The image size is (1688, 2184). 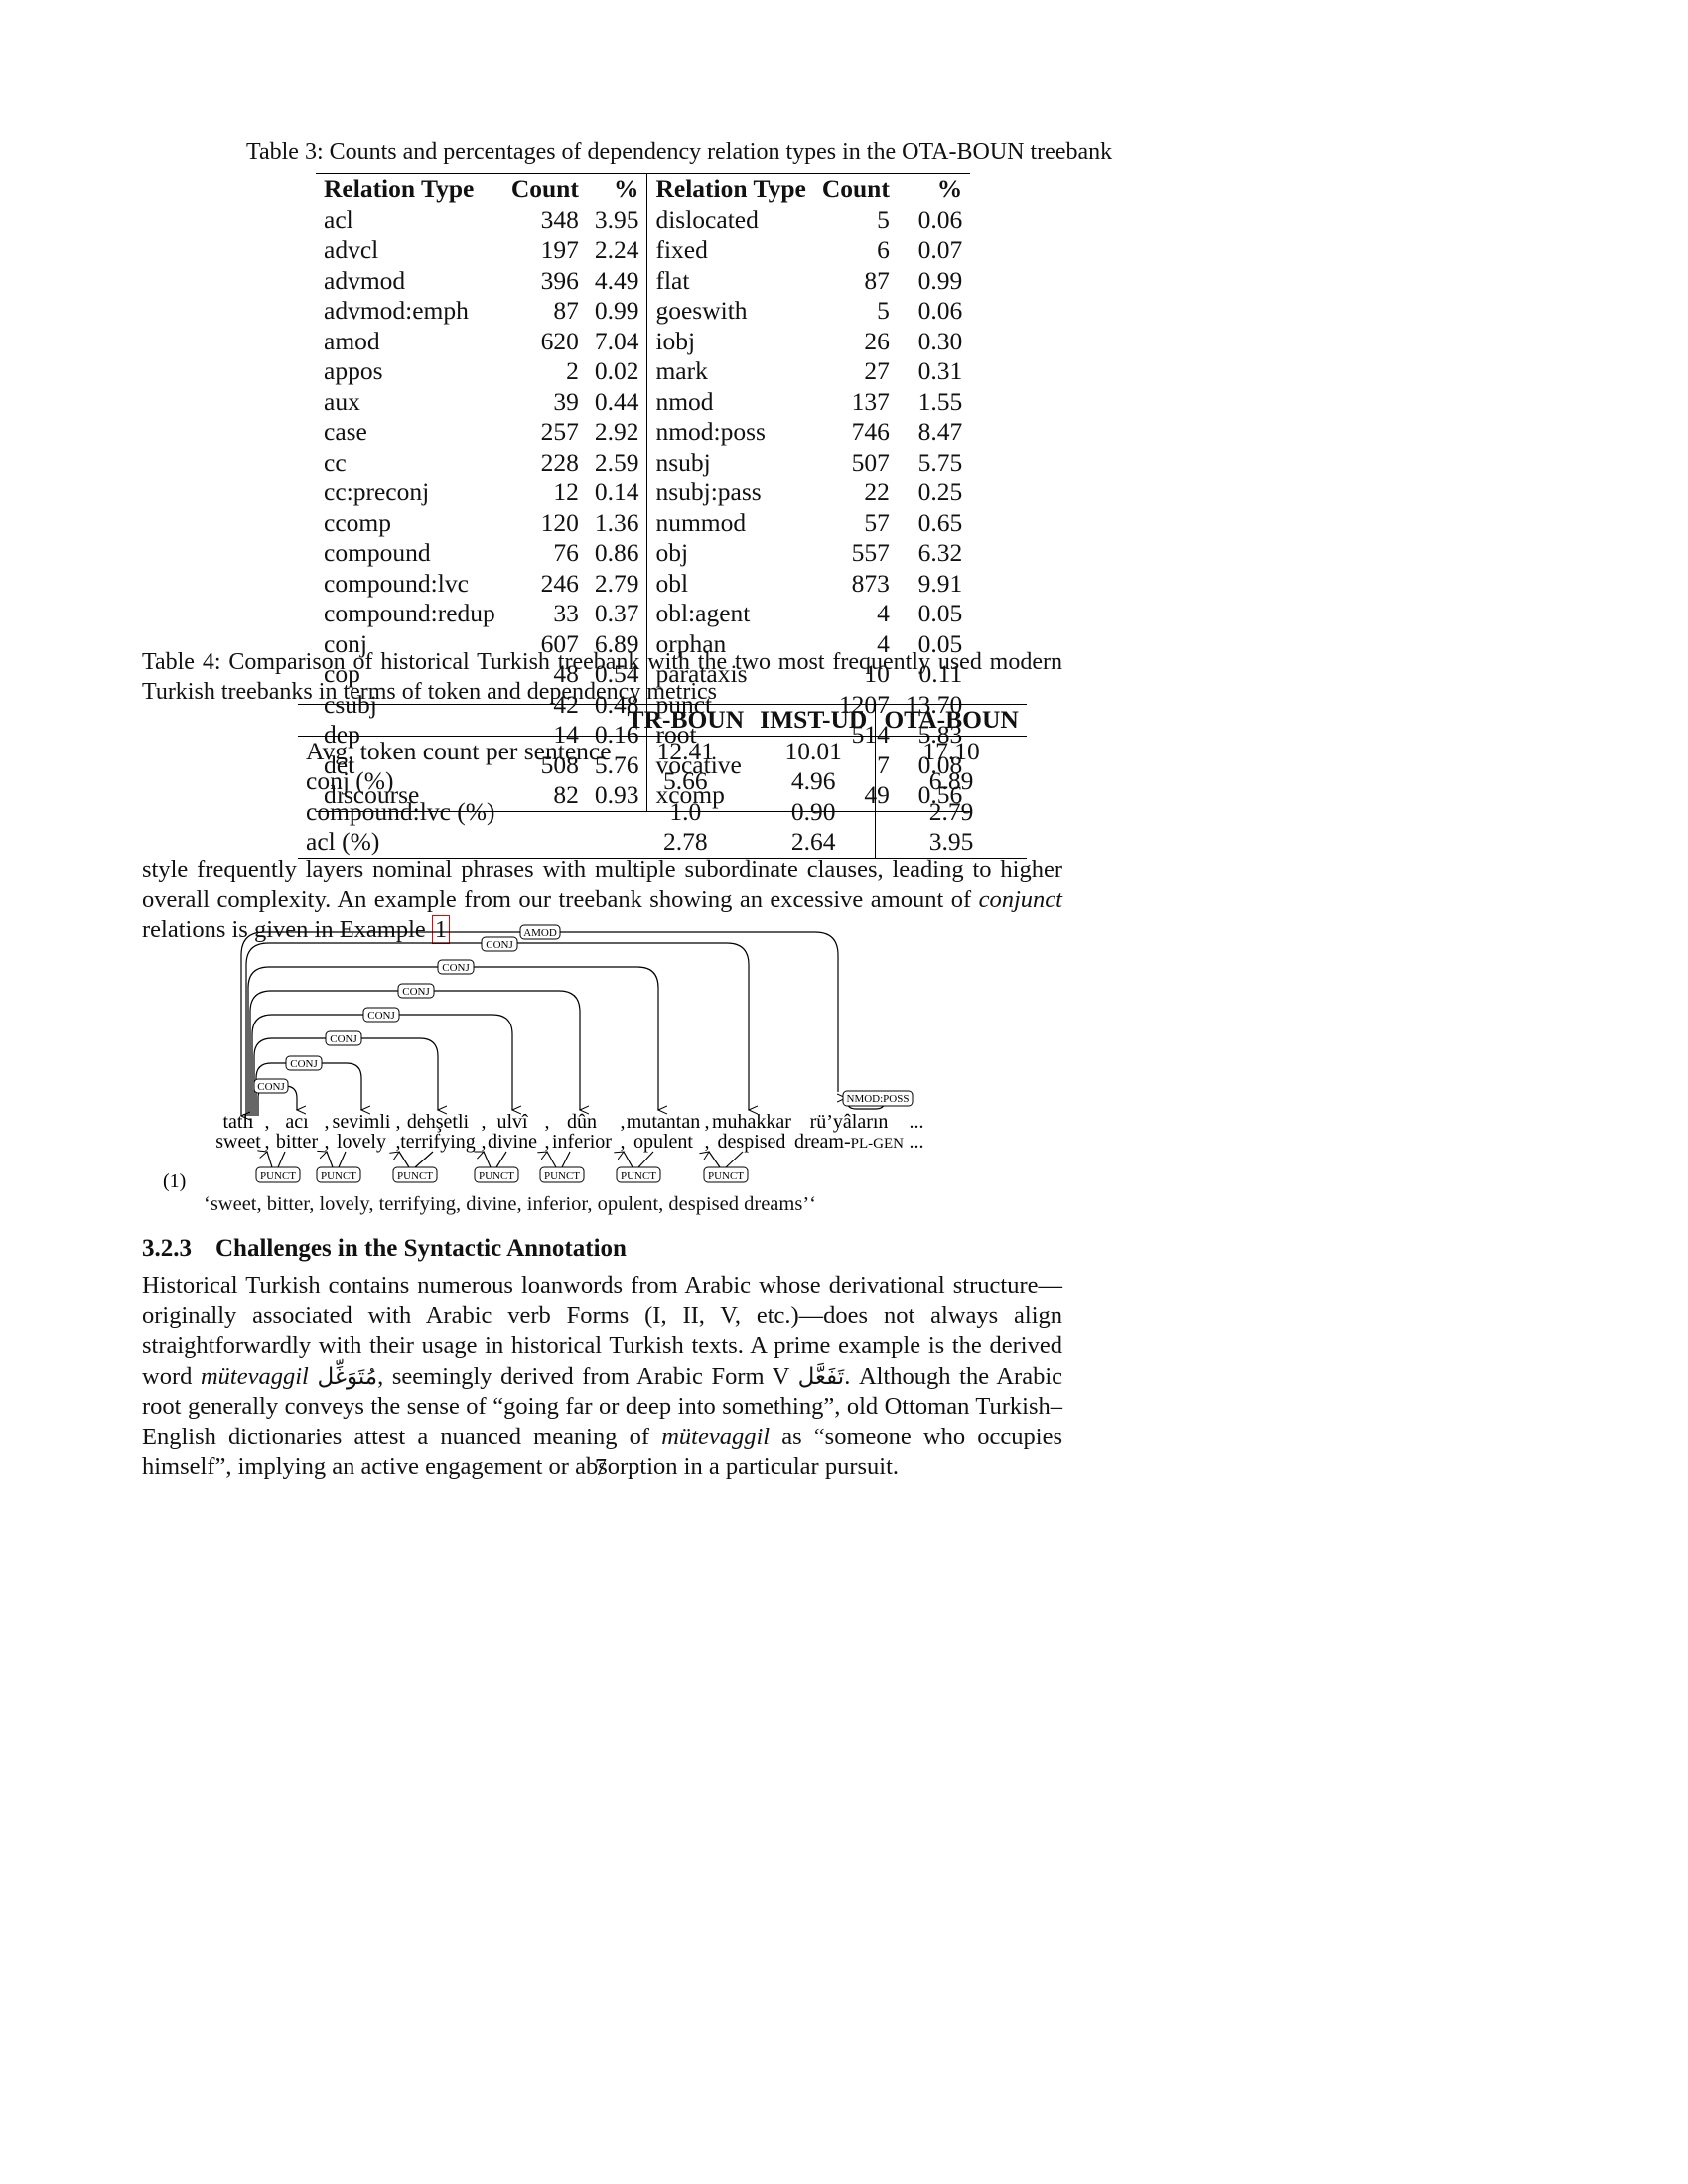 What do you see at coordinates (685, 780) in the screenshot?
I see `table4-cell: 5.66` at bounding box center [685, 780].